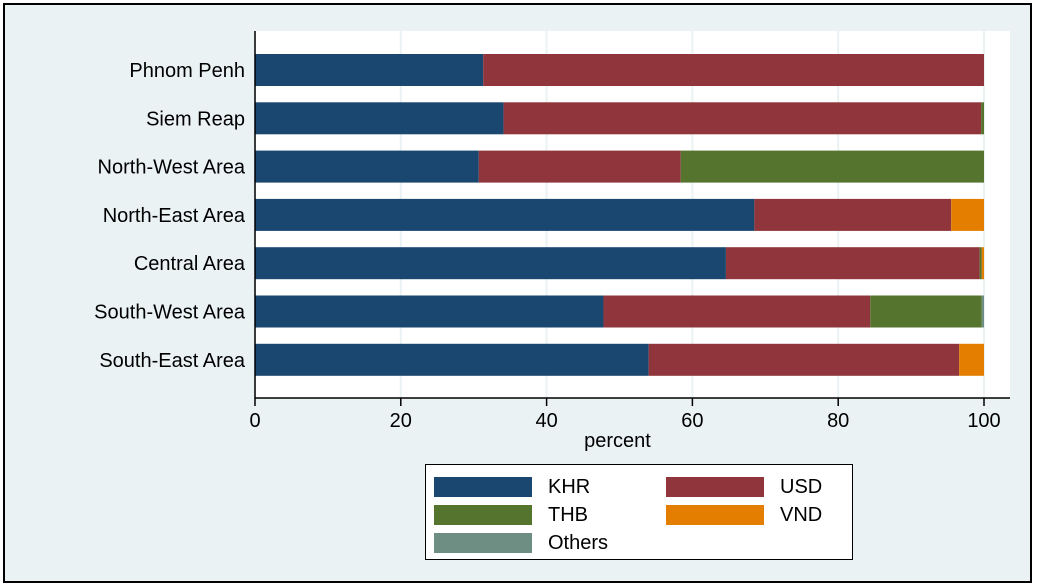  What do you see at coordinates (639, 512) in the screenshot?
I see `legend: KHR USD THB VND Others` at bounding box center [639, 512].